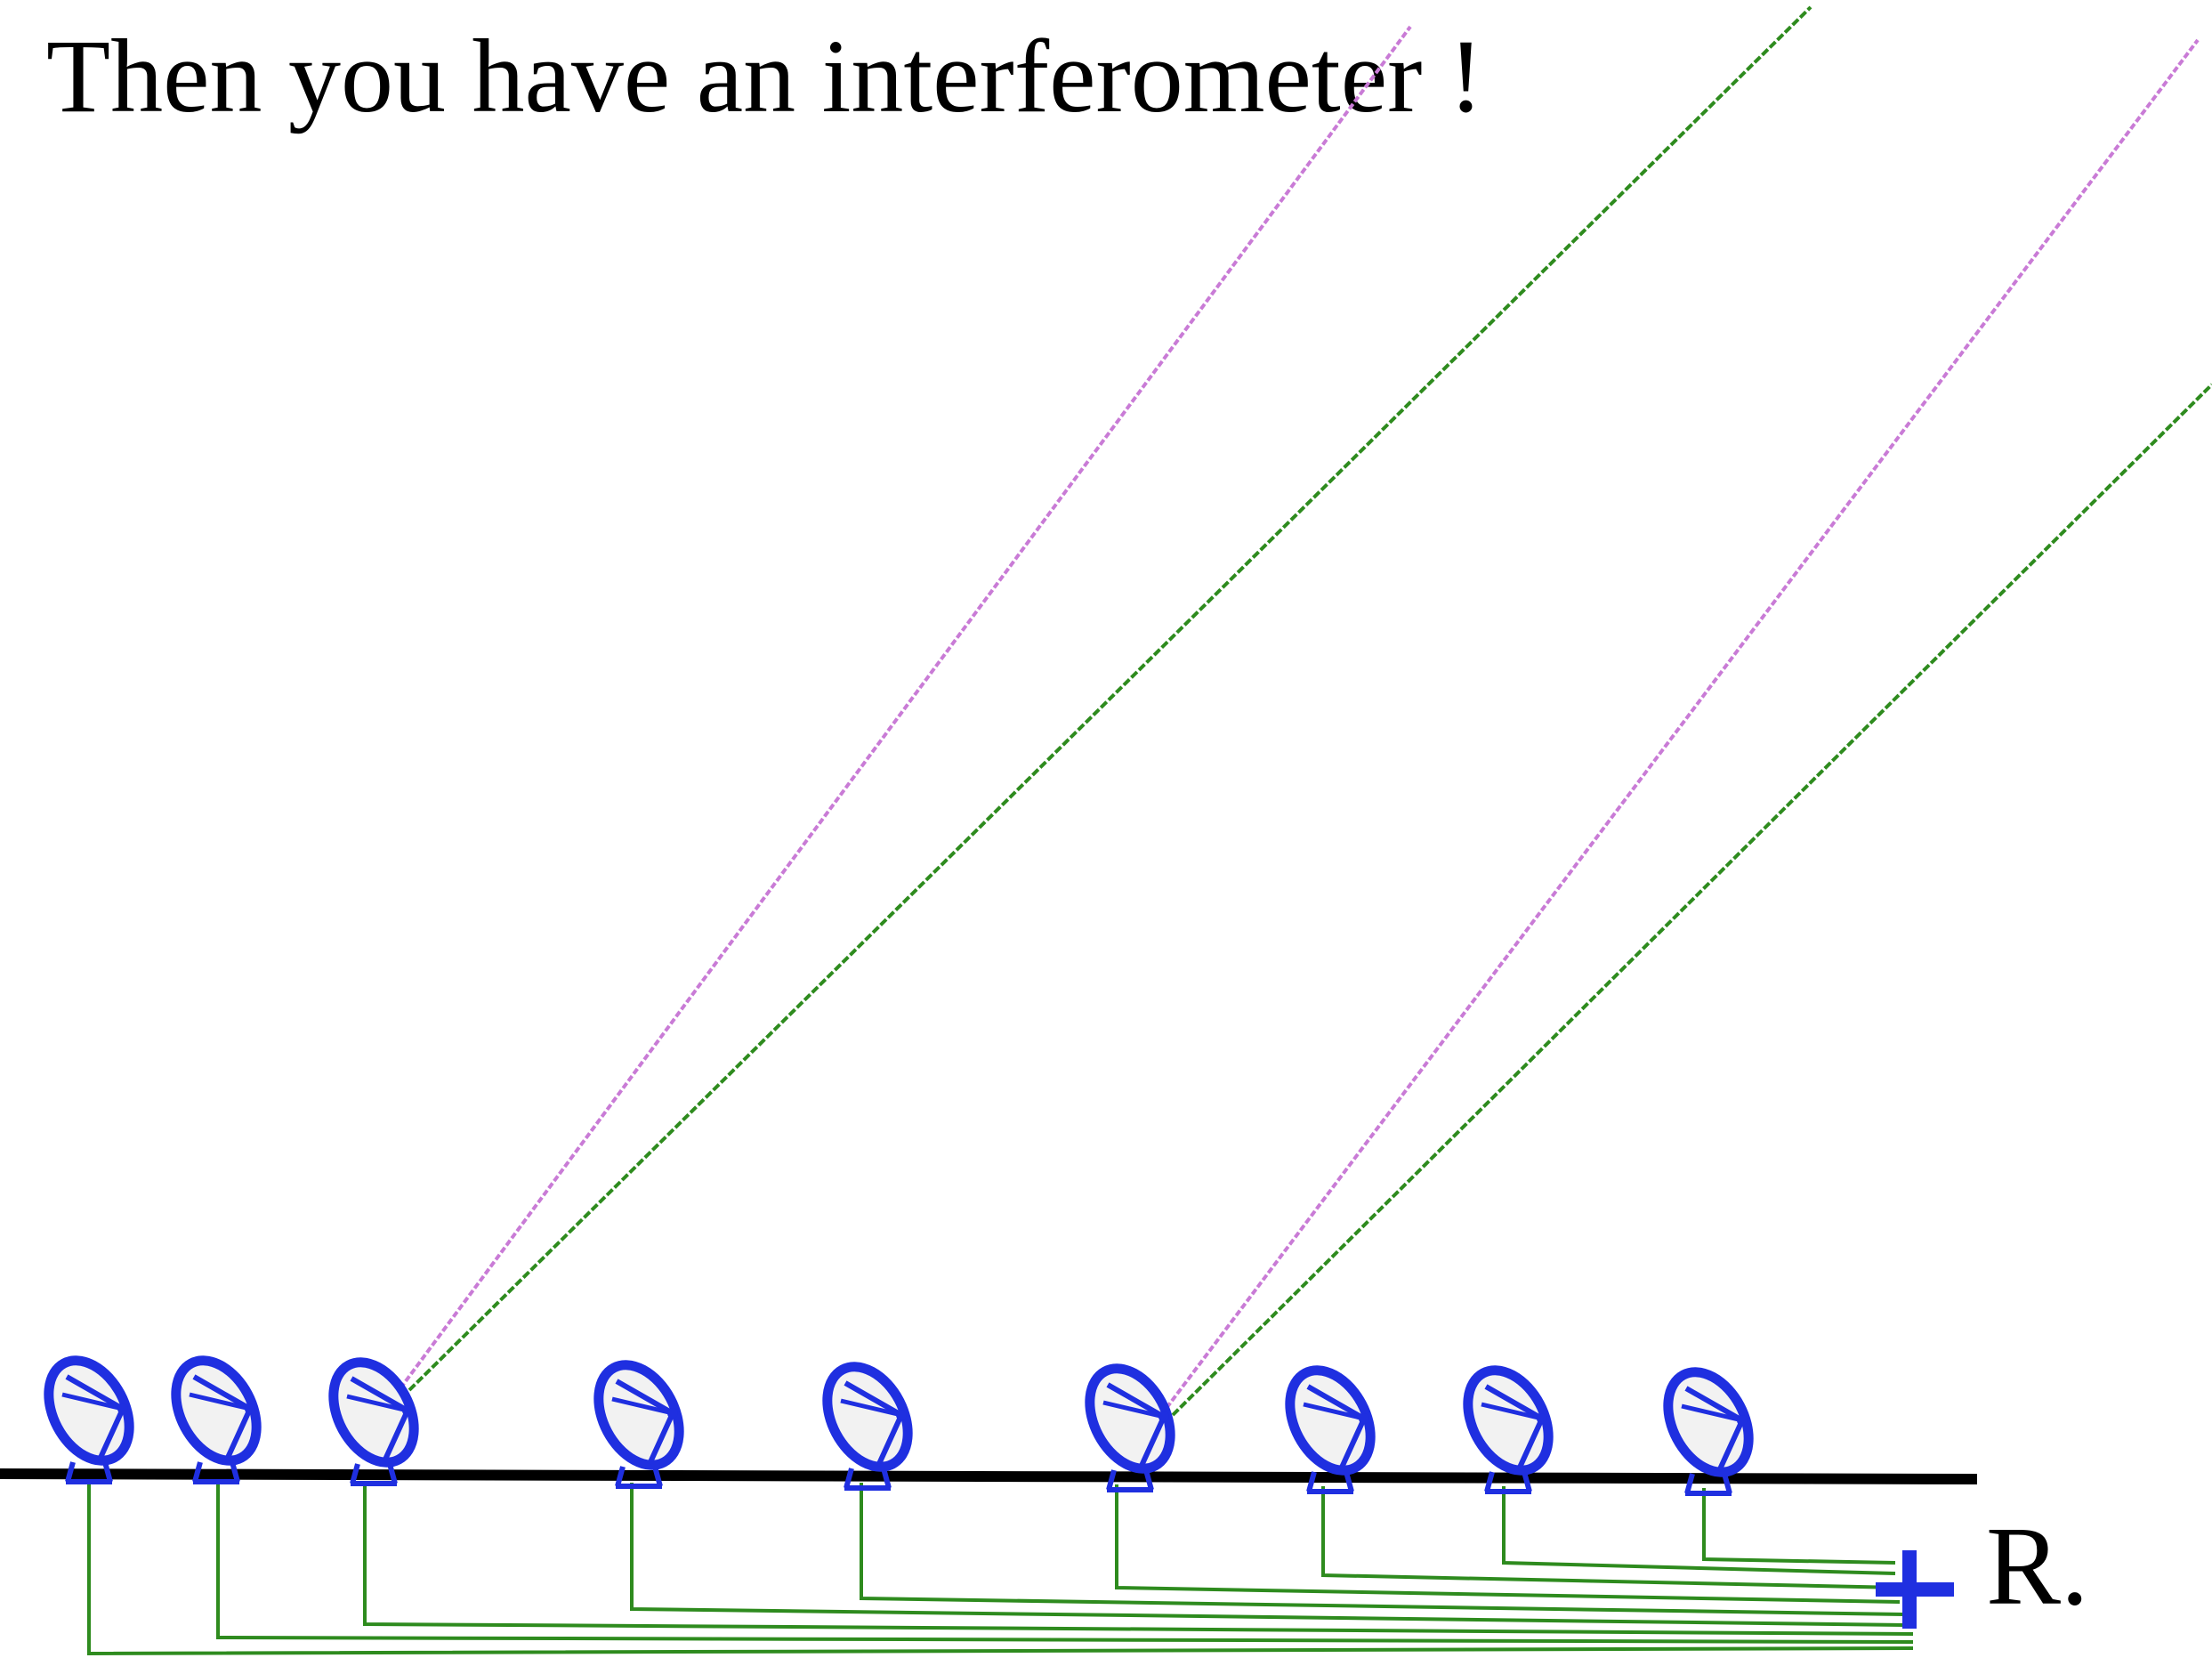 The image size is (2212, 1666). I want to click on ground-line, so click(989, 1476).